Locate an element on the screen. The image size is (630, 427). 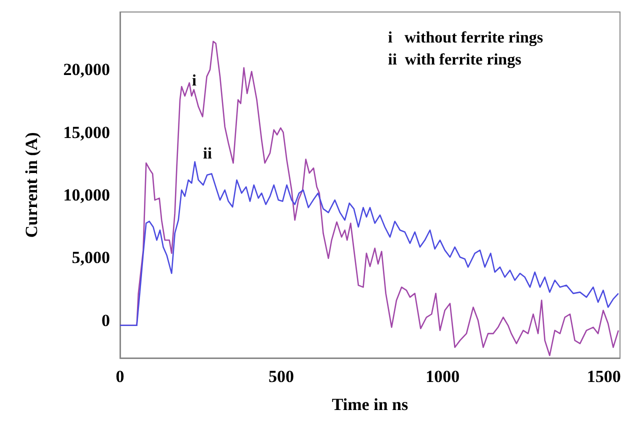
x-tick-label: 1000 is located at coordinates (443, 376).